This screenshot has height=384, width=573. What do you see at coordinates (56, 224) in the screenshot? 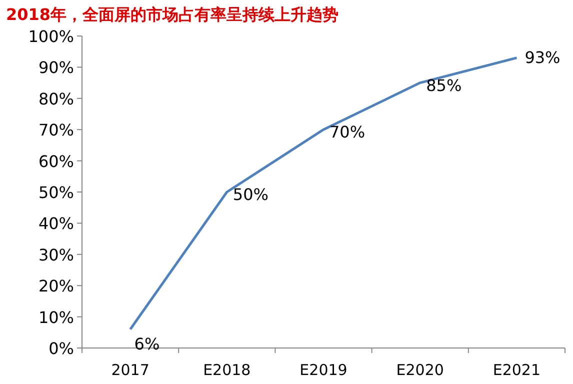
I see `y-tick-label: 40%` at bounding box center [56, 224].